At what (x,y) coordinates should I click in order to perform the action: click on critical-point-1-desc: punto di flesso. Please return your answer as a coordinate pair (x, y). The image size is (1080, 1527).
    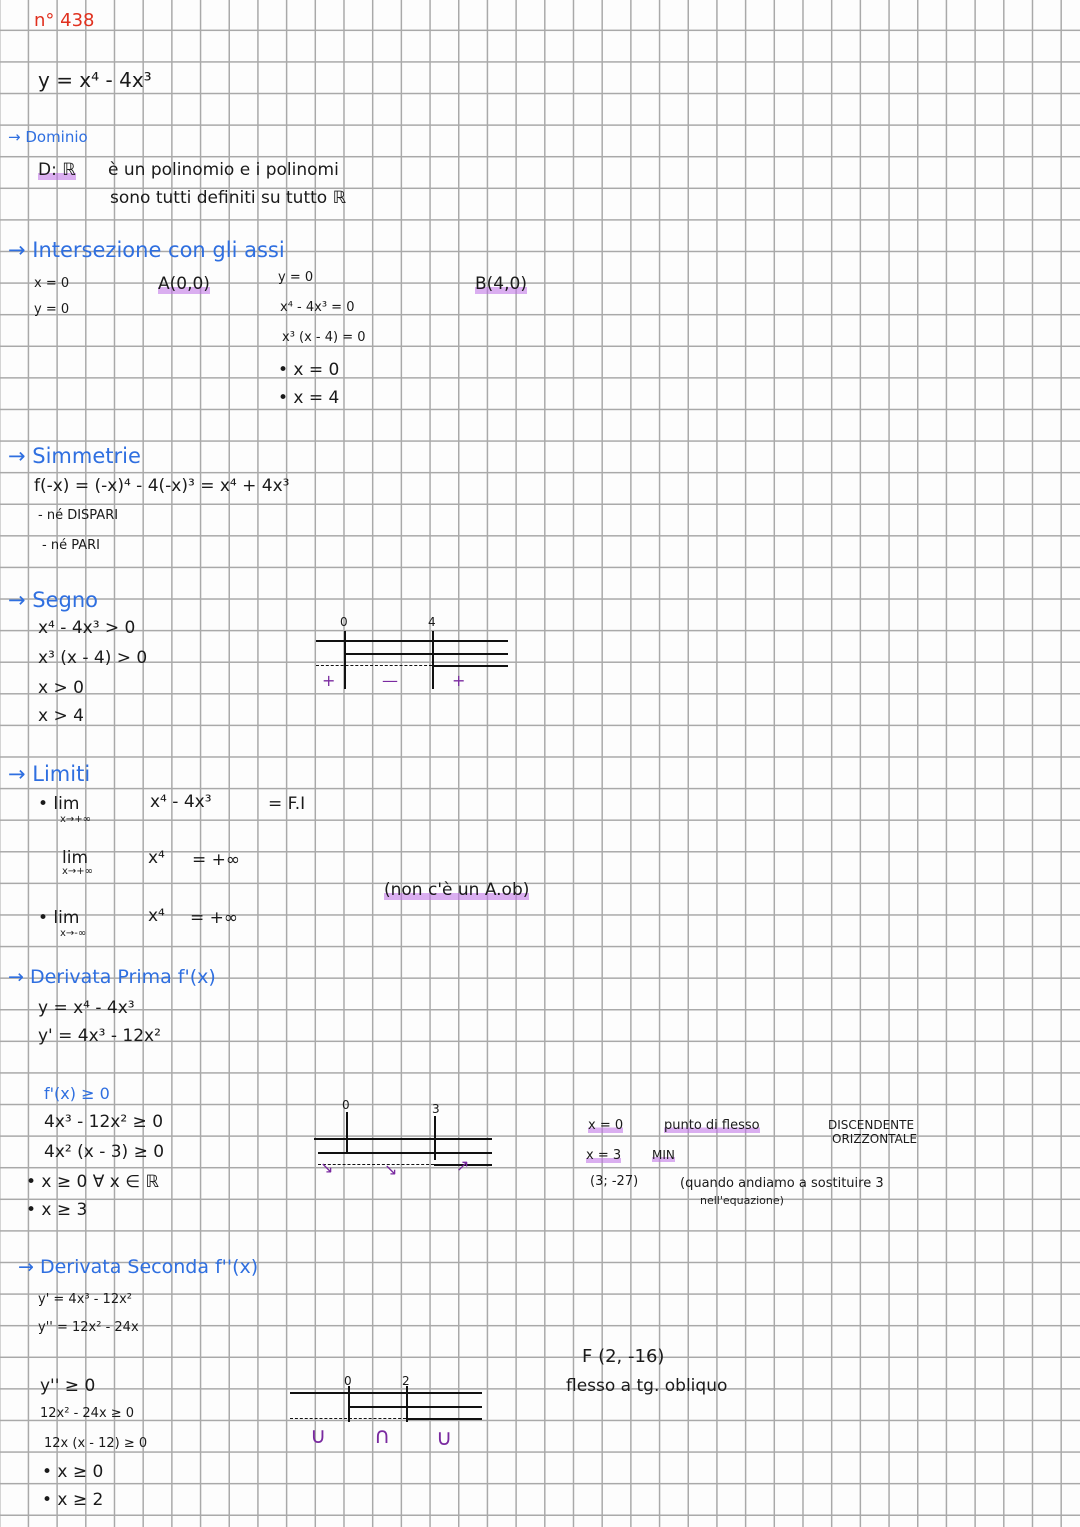
    Looking at the image, I should click on (712, 1125).